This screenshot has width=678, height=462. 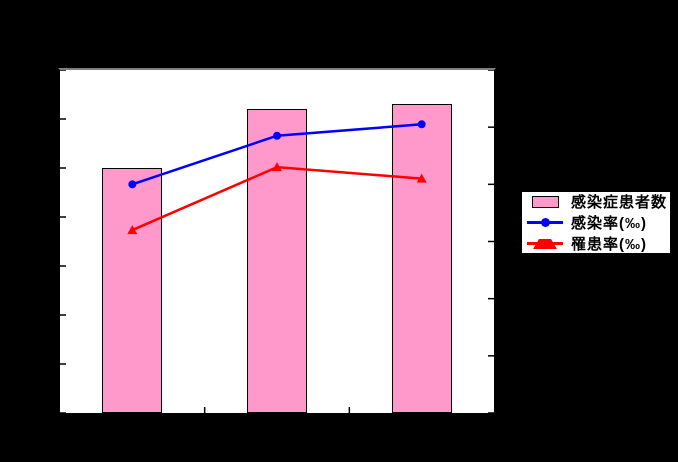 I want to click on legend-label-patient-count: 感染症患者数, so click(x=619, y=202).